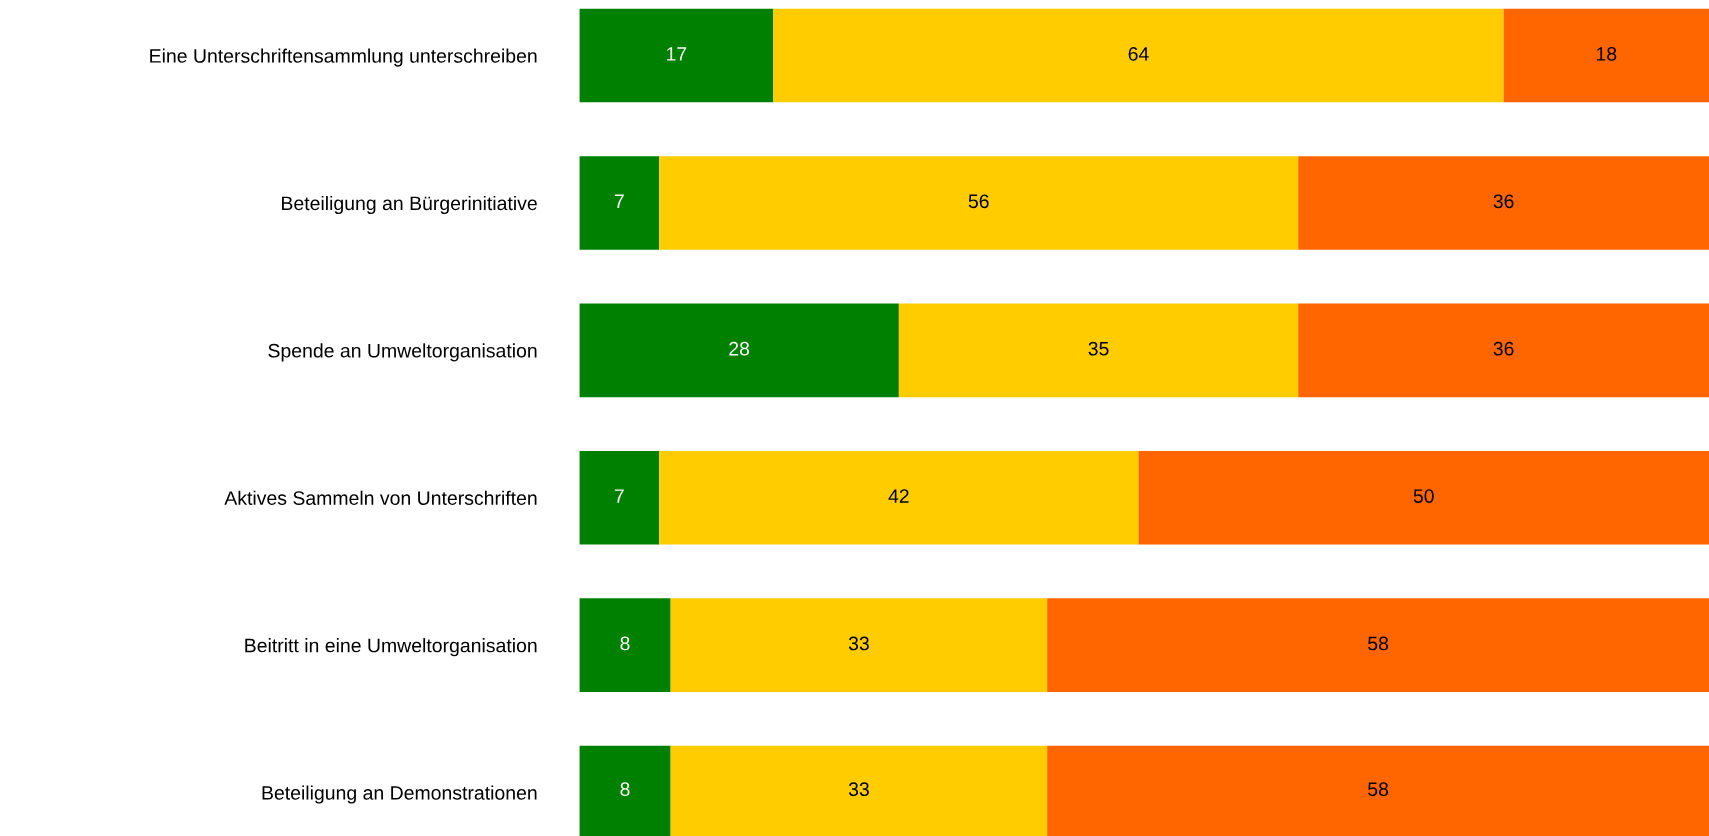 The height and width of the screenshot is (836, 1709). What do you see at coordinates (402, 352) in the screenshot?
I see `y-tick-label: Spende an Umweltorganisation` at bounding box center [402, 352].